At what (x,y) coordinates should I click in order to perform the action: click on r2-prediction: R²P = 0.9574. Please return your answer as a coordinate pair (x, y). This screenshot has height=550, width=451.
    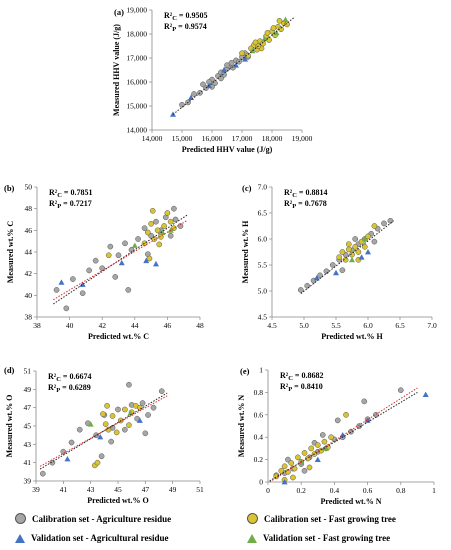
    Looking at the image, I should click on (185, 27).